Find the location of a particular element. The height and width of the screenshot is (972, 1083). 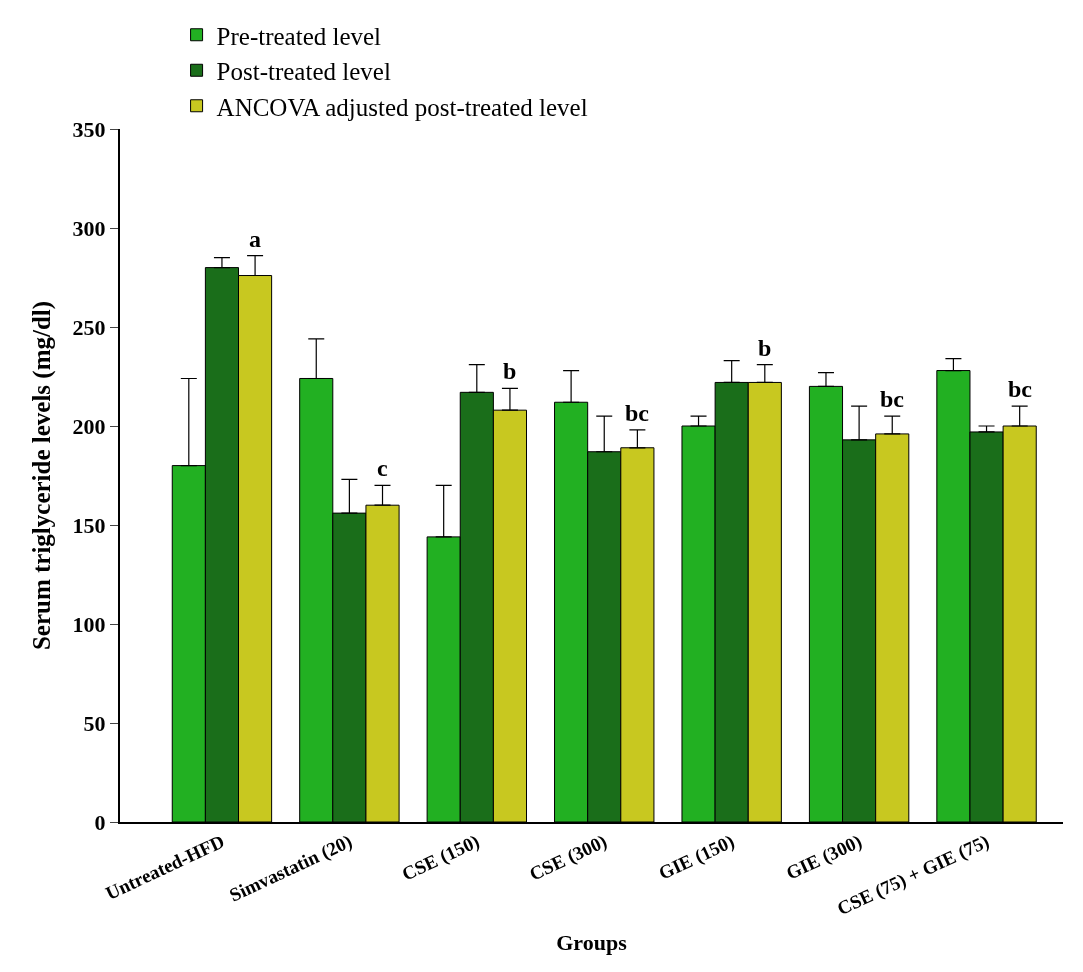

x-tick-label: GIE (150) is located at coordinates (696, 857).